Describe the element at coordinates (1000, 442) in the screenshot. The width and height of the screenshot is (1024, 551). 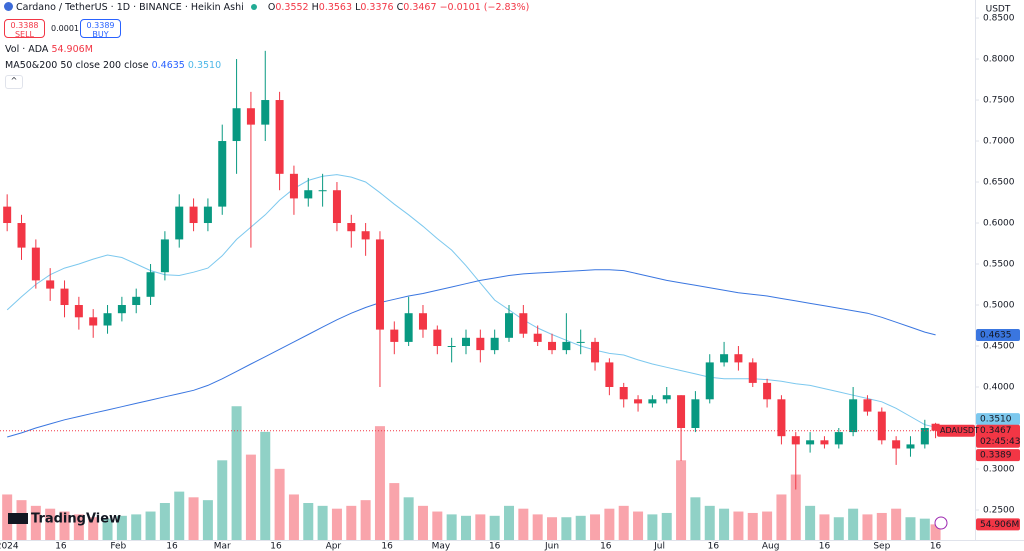
I see `last-price-tag: 02:45:43` at that location.